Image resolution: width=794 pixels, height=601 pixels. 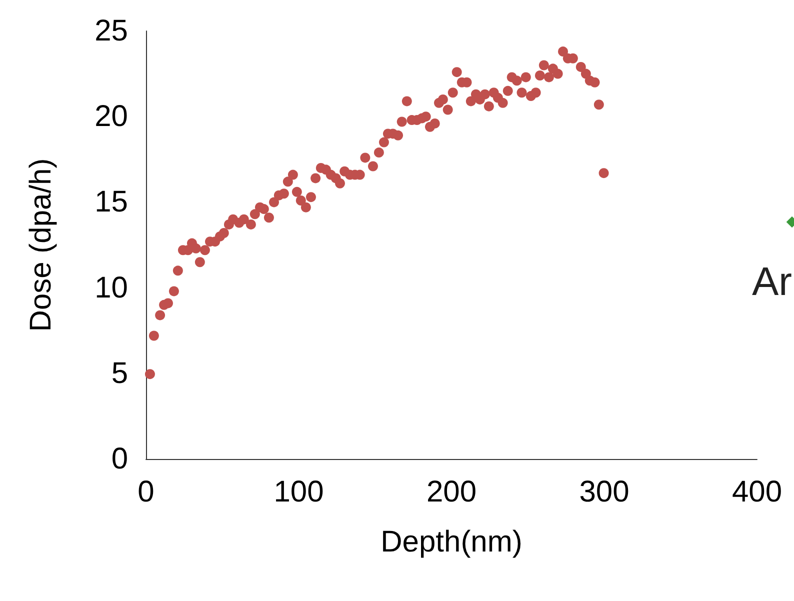 What do you see at coordinates (299, 492) in the screenshot?
I see `x-tick-label: 100` at bounding box center [299, 492].